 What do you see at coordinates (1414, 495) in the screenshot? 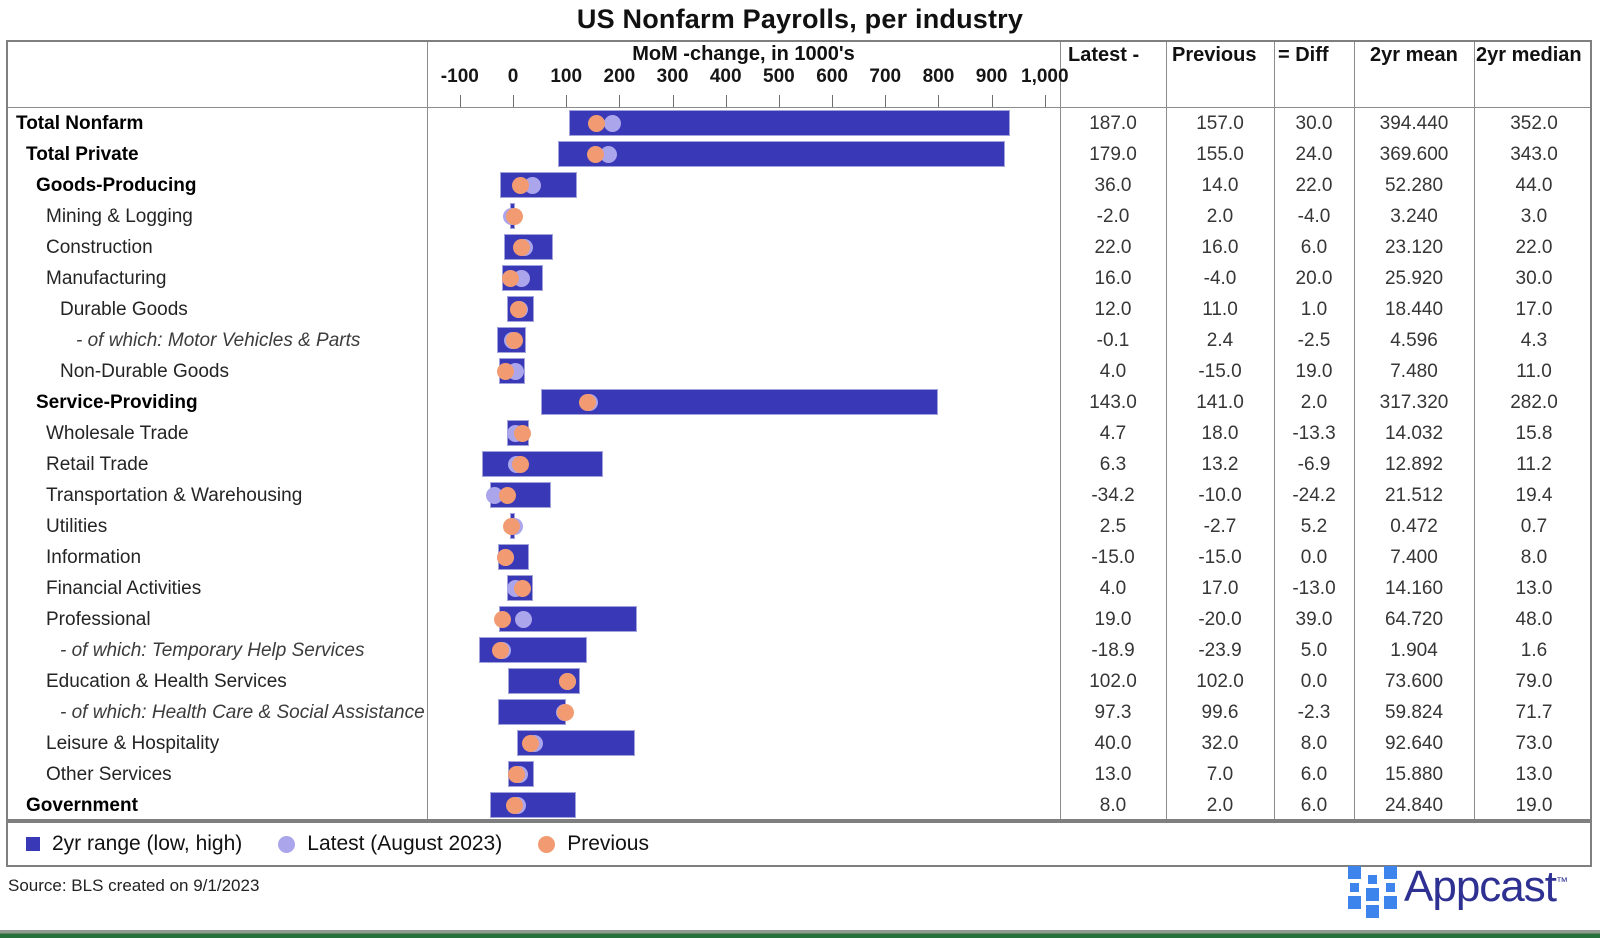
I see `mean-value: 21.512` at bounding box center [1414, 495].